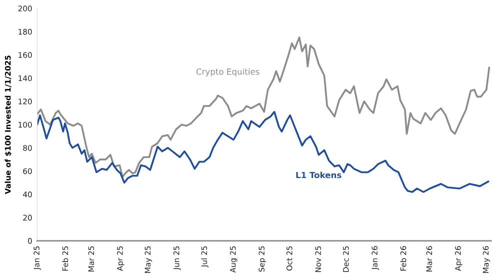  I want to click on series-label: L1 Tokens, so click(319, 175).